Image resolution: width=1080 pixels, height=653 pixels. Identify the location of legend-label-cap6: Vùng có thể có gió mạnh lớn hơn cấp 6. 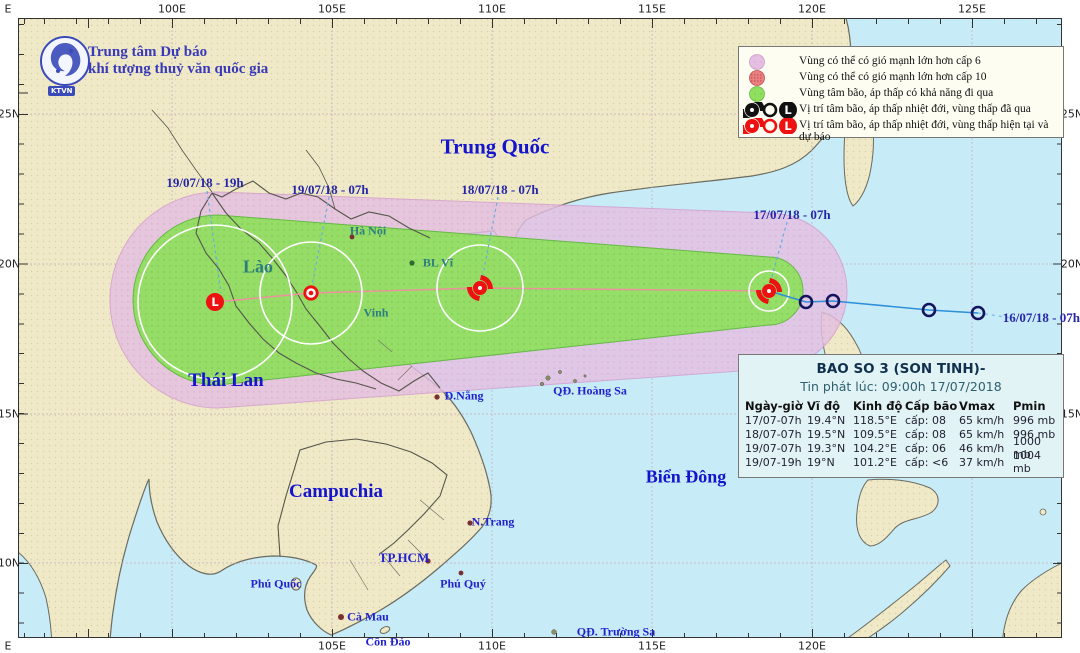
(890, 61).